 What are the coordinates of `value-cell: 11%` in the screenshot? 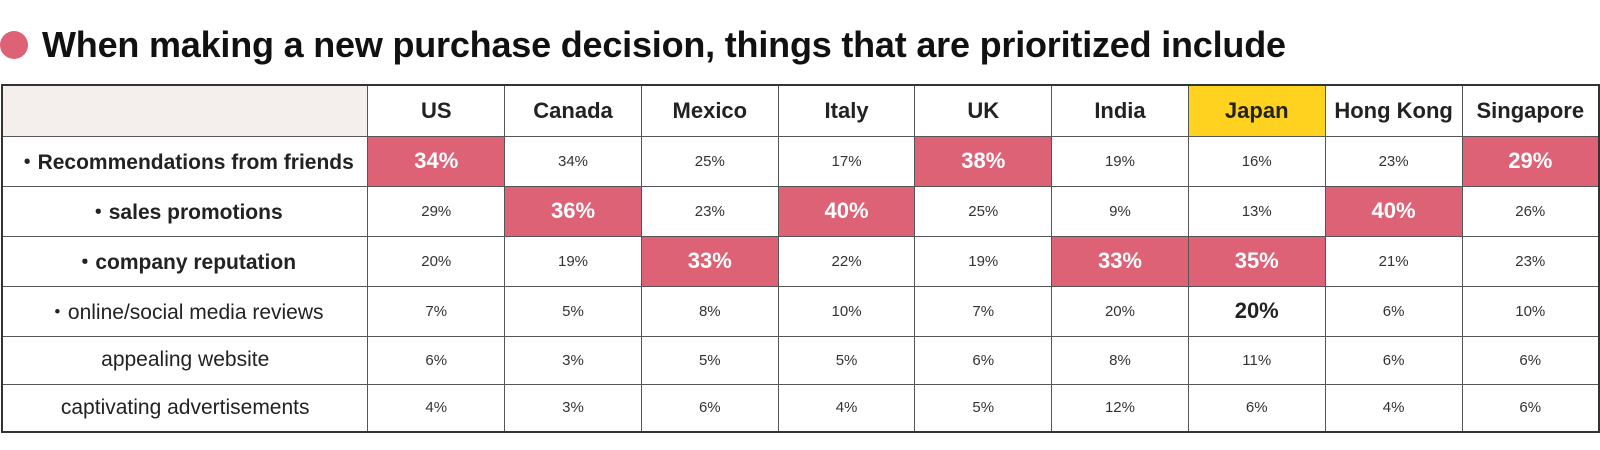 It's located at (1256, 360).